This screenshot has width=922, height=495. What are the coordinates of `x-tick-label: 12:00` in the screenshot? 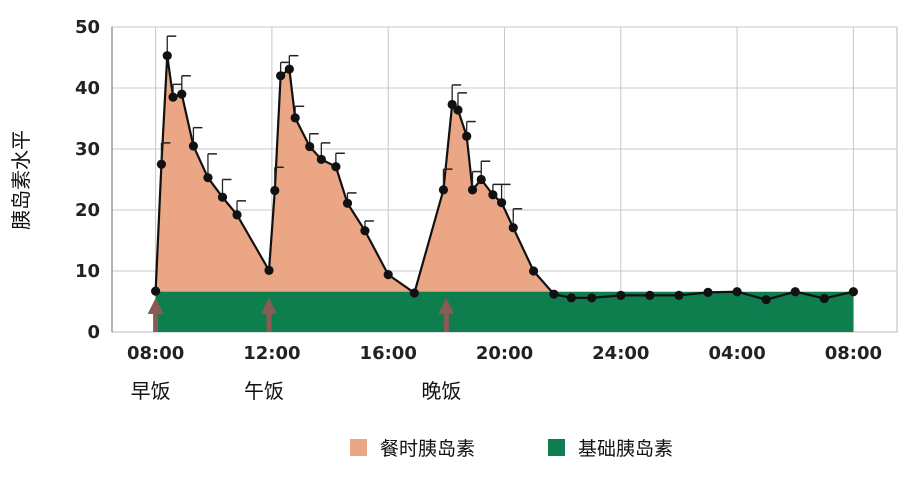 It's located at (271, 353).